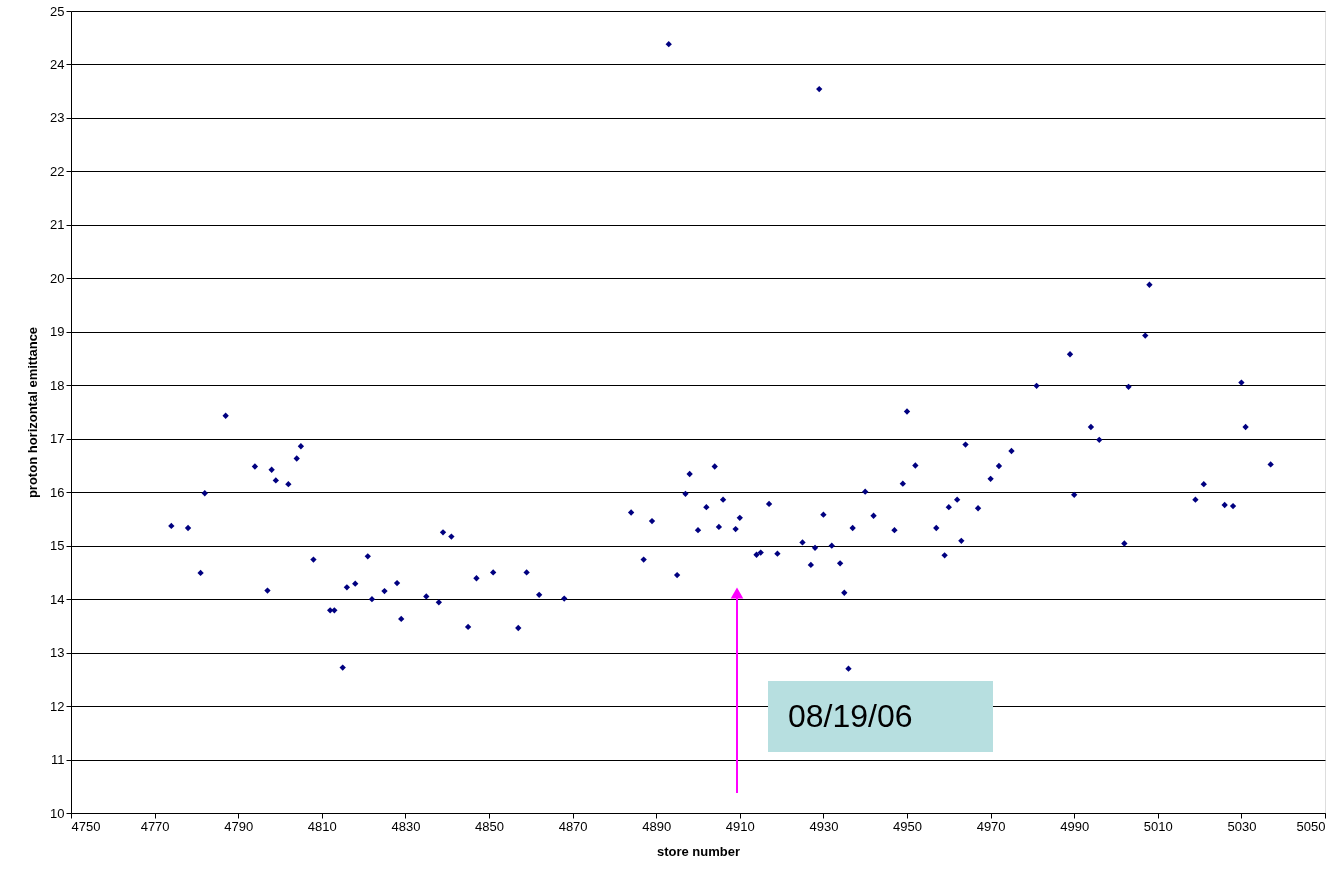 Image resolution: width=1327 pixels, height=877 pixels. I want to click on x-tick-label: 4890, so click(657, 826).